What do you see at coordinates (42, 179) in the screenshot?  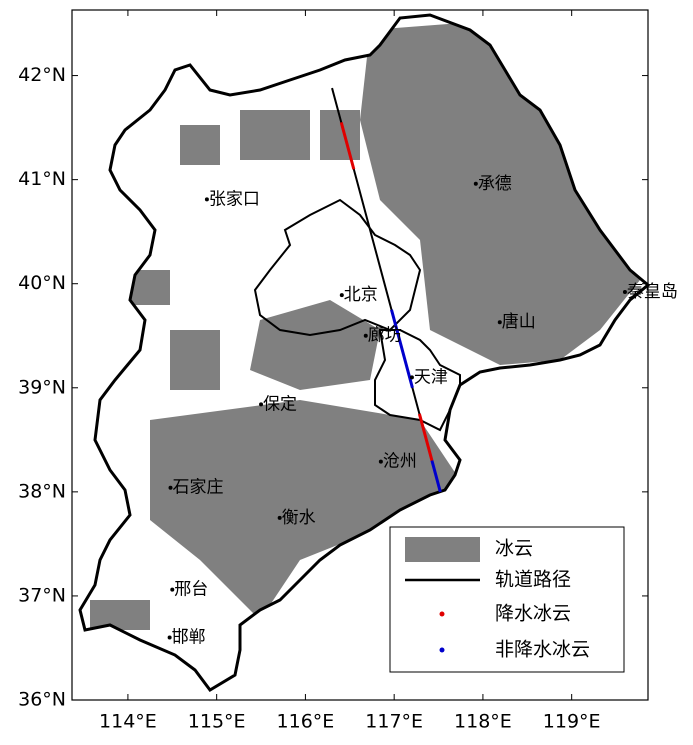 I see `y-tick-label: 41°N` at bounding box center [42, 179].